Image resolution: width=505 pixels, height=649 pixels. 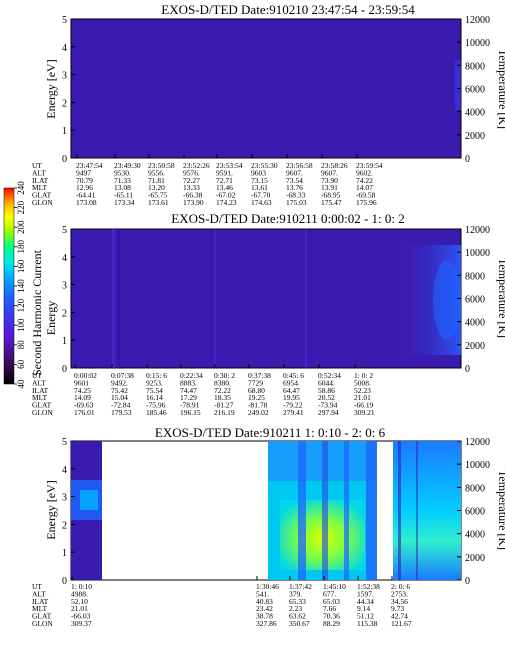 What do you see at coordinates (127, 165) in the screenshot?
I see `ephemeris-value: 23:49:30` at bounding box center [127, 165].